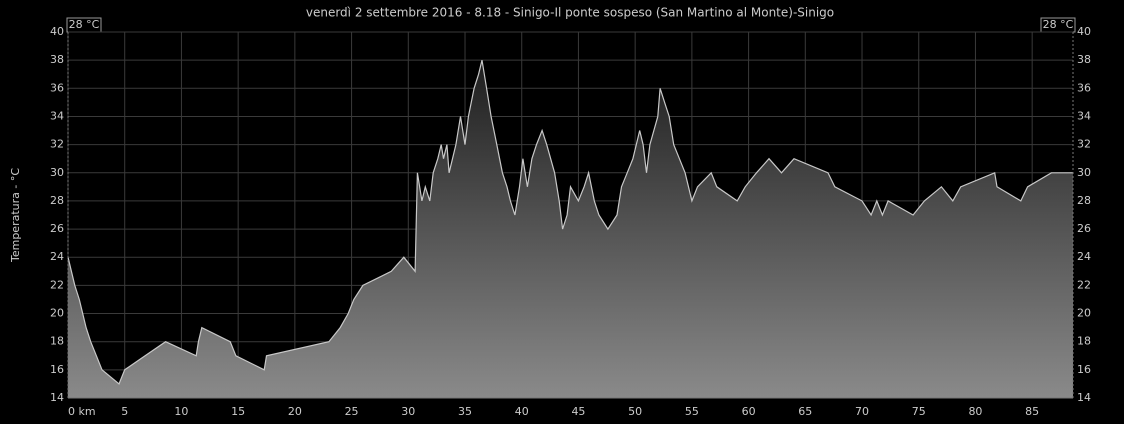 The height and width of the screenshot is (424, 1124). Describe the element at coordinates (15, 215) in the screenshot. I see `y-axis-label: Temperatura - °C` at that location.